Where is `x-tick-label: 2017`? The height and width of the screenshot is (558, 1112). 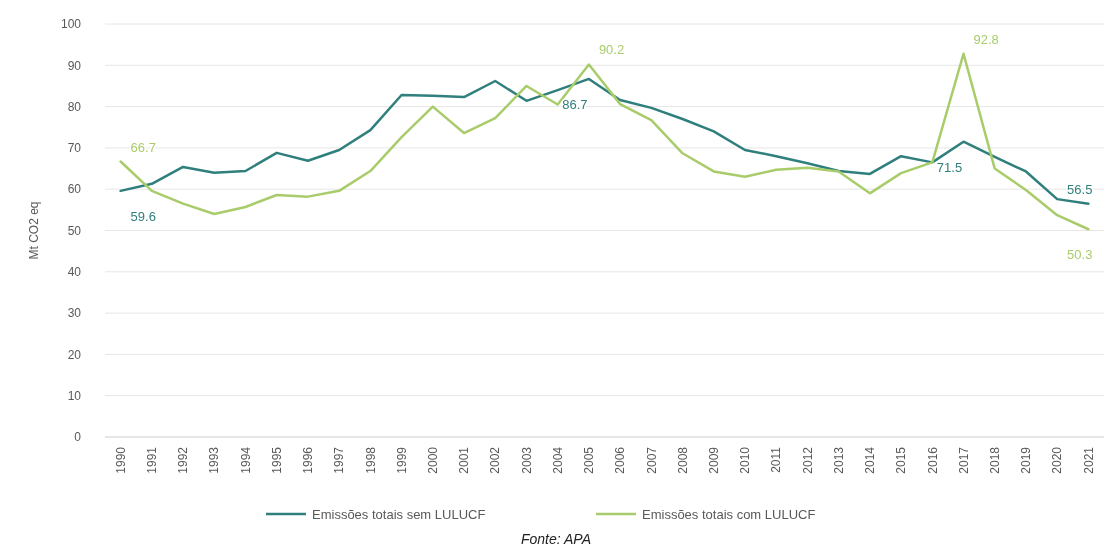 x-tick-label: 2017 is located at coordinates (963, 460).